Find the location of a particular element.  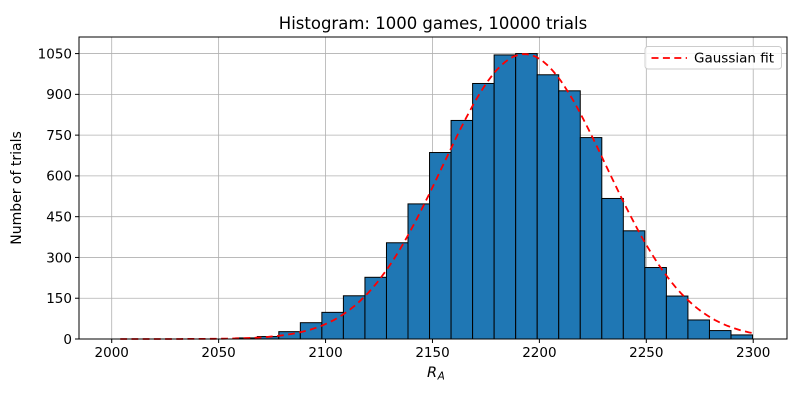

y-tick-label: 900 is located at coordinates (59, 95).